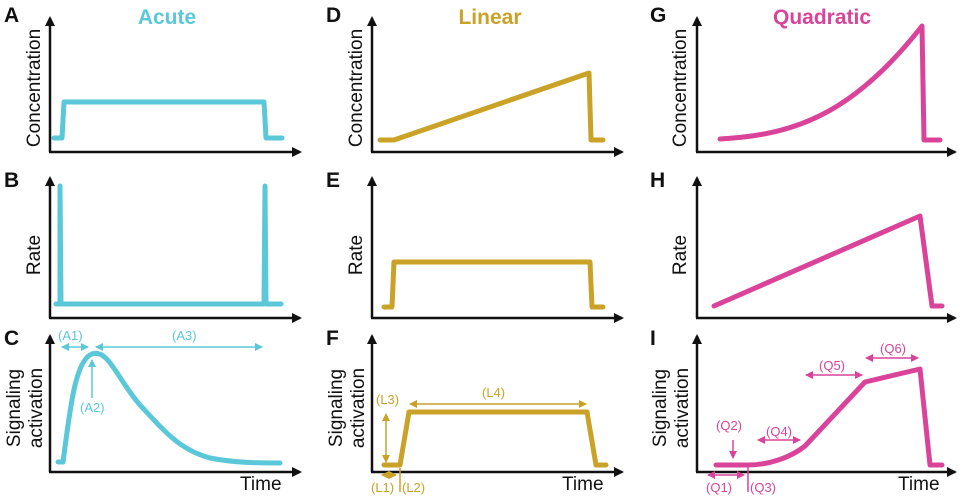 The height and width of the screenshot is (498, 969). What do you see at coordinates (336, 408) in the screenshot?
I see `ylabel-signaling-f-1: Signaling` at bounding box center [336, 408].